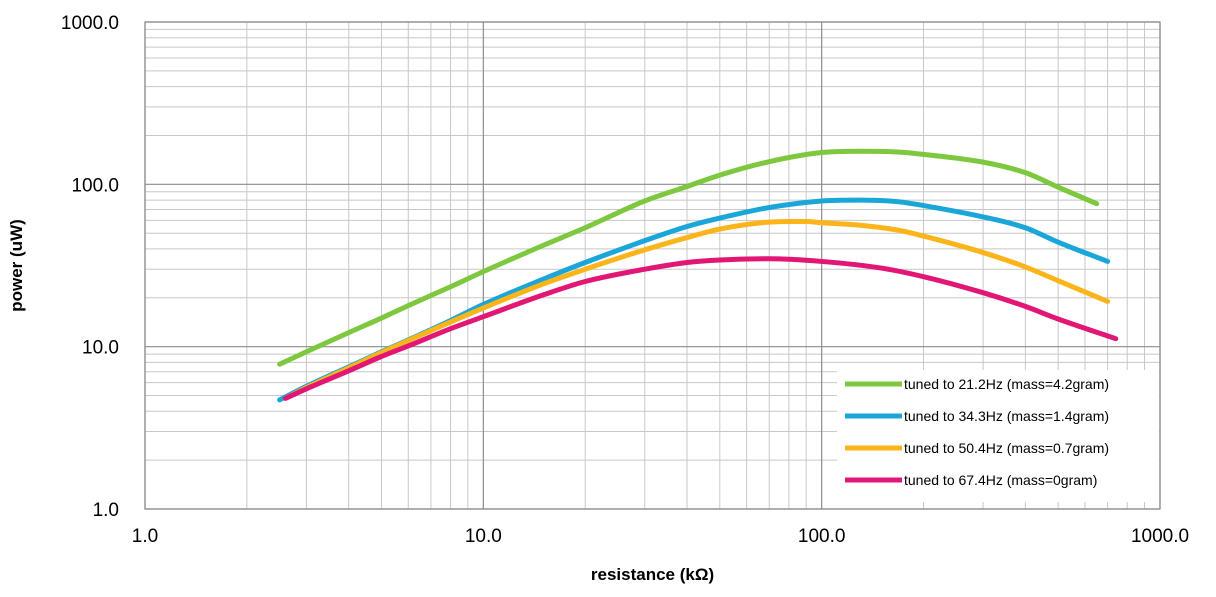  What do you see at coordinates (145, 536) in the screenshot?
I see `x-tick-label: 1.0` at bounding box center [145, 536].